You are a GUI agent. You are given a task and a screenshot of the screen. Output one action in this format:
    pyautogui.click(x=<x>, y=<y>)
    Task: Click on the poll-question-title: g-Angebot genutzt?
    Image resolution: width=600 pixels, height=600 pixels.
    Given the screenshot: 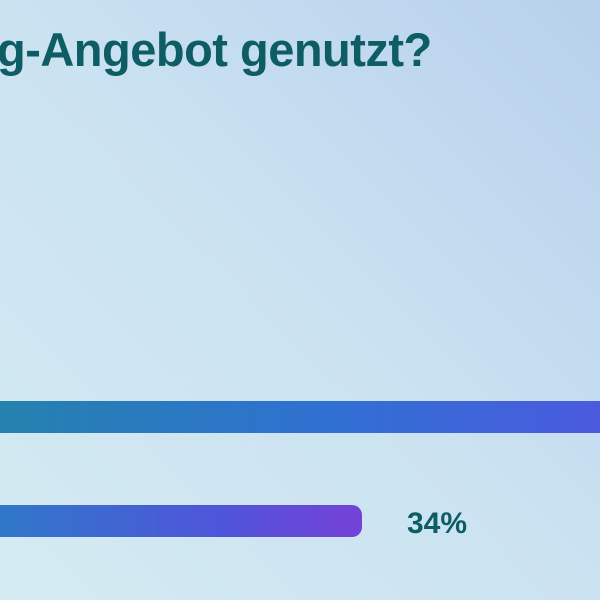 What is the action you would take?
    pyautogui.click(x=216, y=49)
    